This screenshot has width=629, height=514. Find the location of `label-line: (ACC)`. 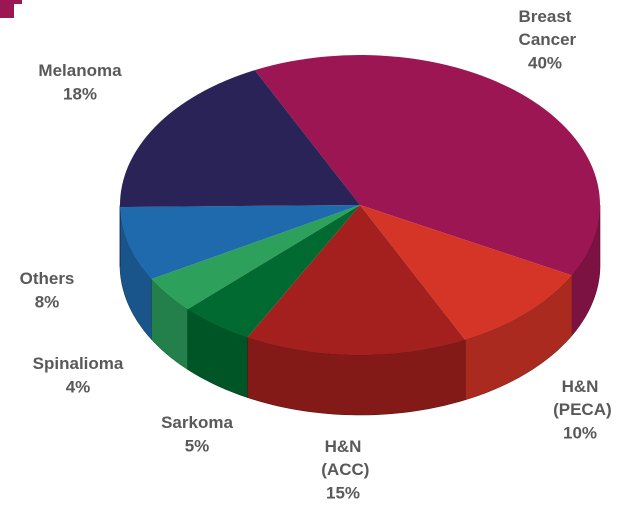

label-line: (ACC) is located at coordinates (343, 469).